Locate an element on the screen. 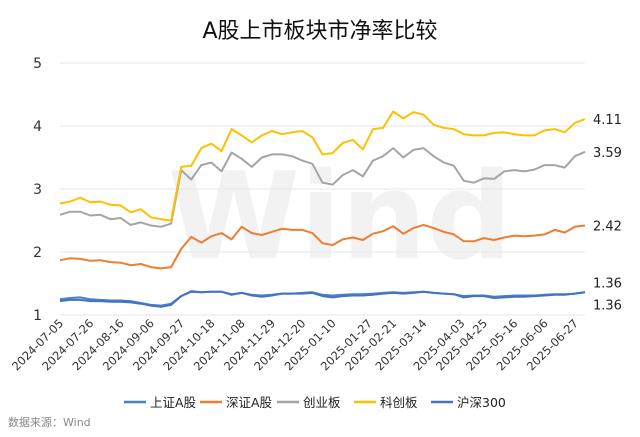 Image resolution: width=640 pixels, height=437 pixels. y-tick-label: 3 is located at coordinates (37, 190).